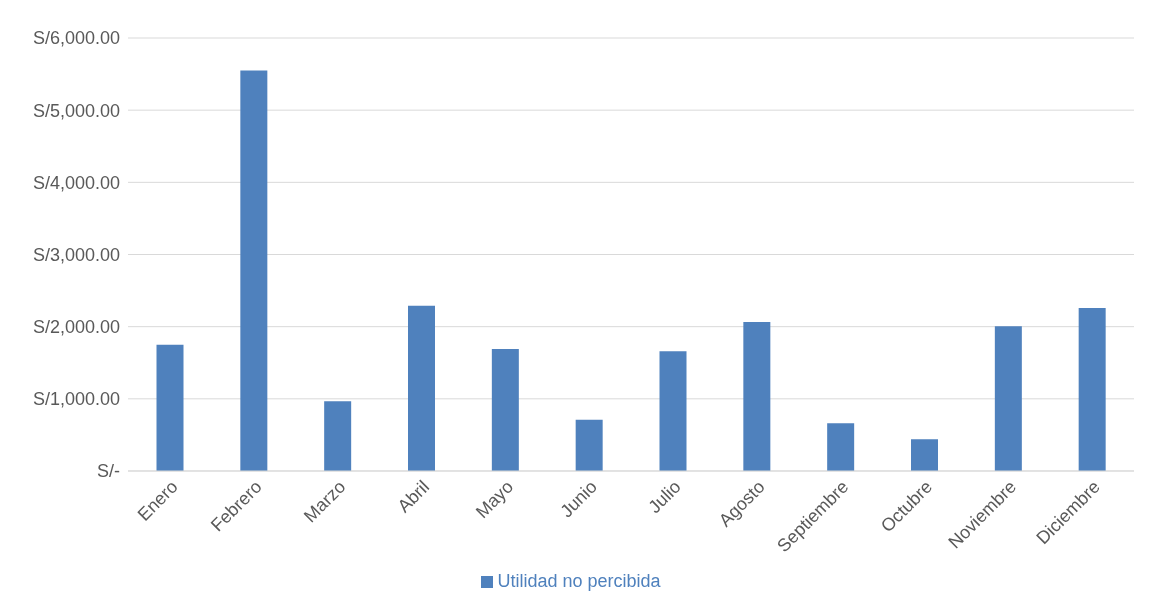  What do you see at coordinates (76, 399) in the screenshot?
I see `y-tick-label: S/1,000.00` at bounding box center [76, 399].